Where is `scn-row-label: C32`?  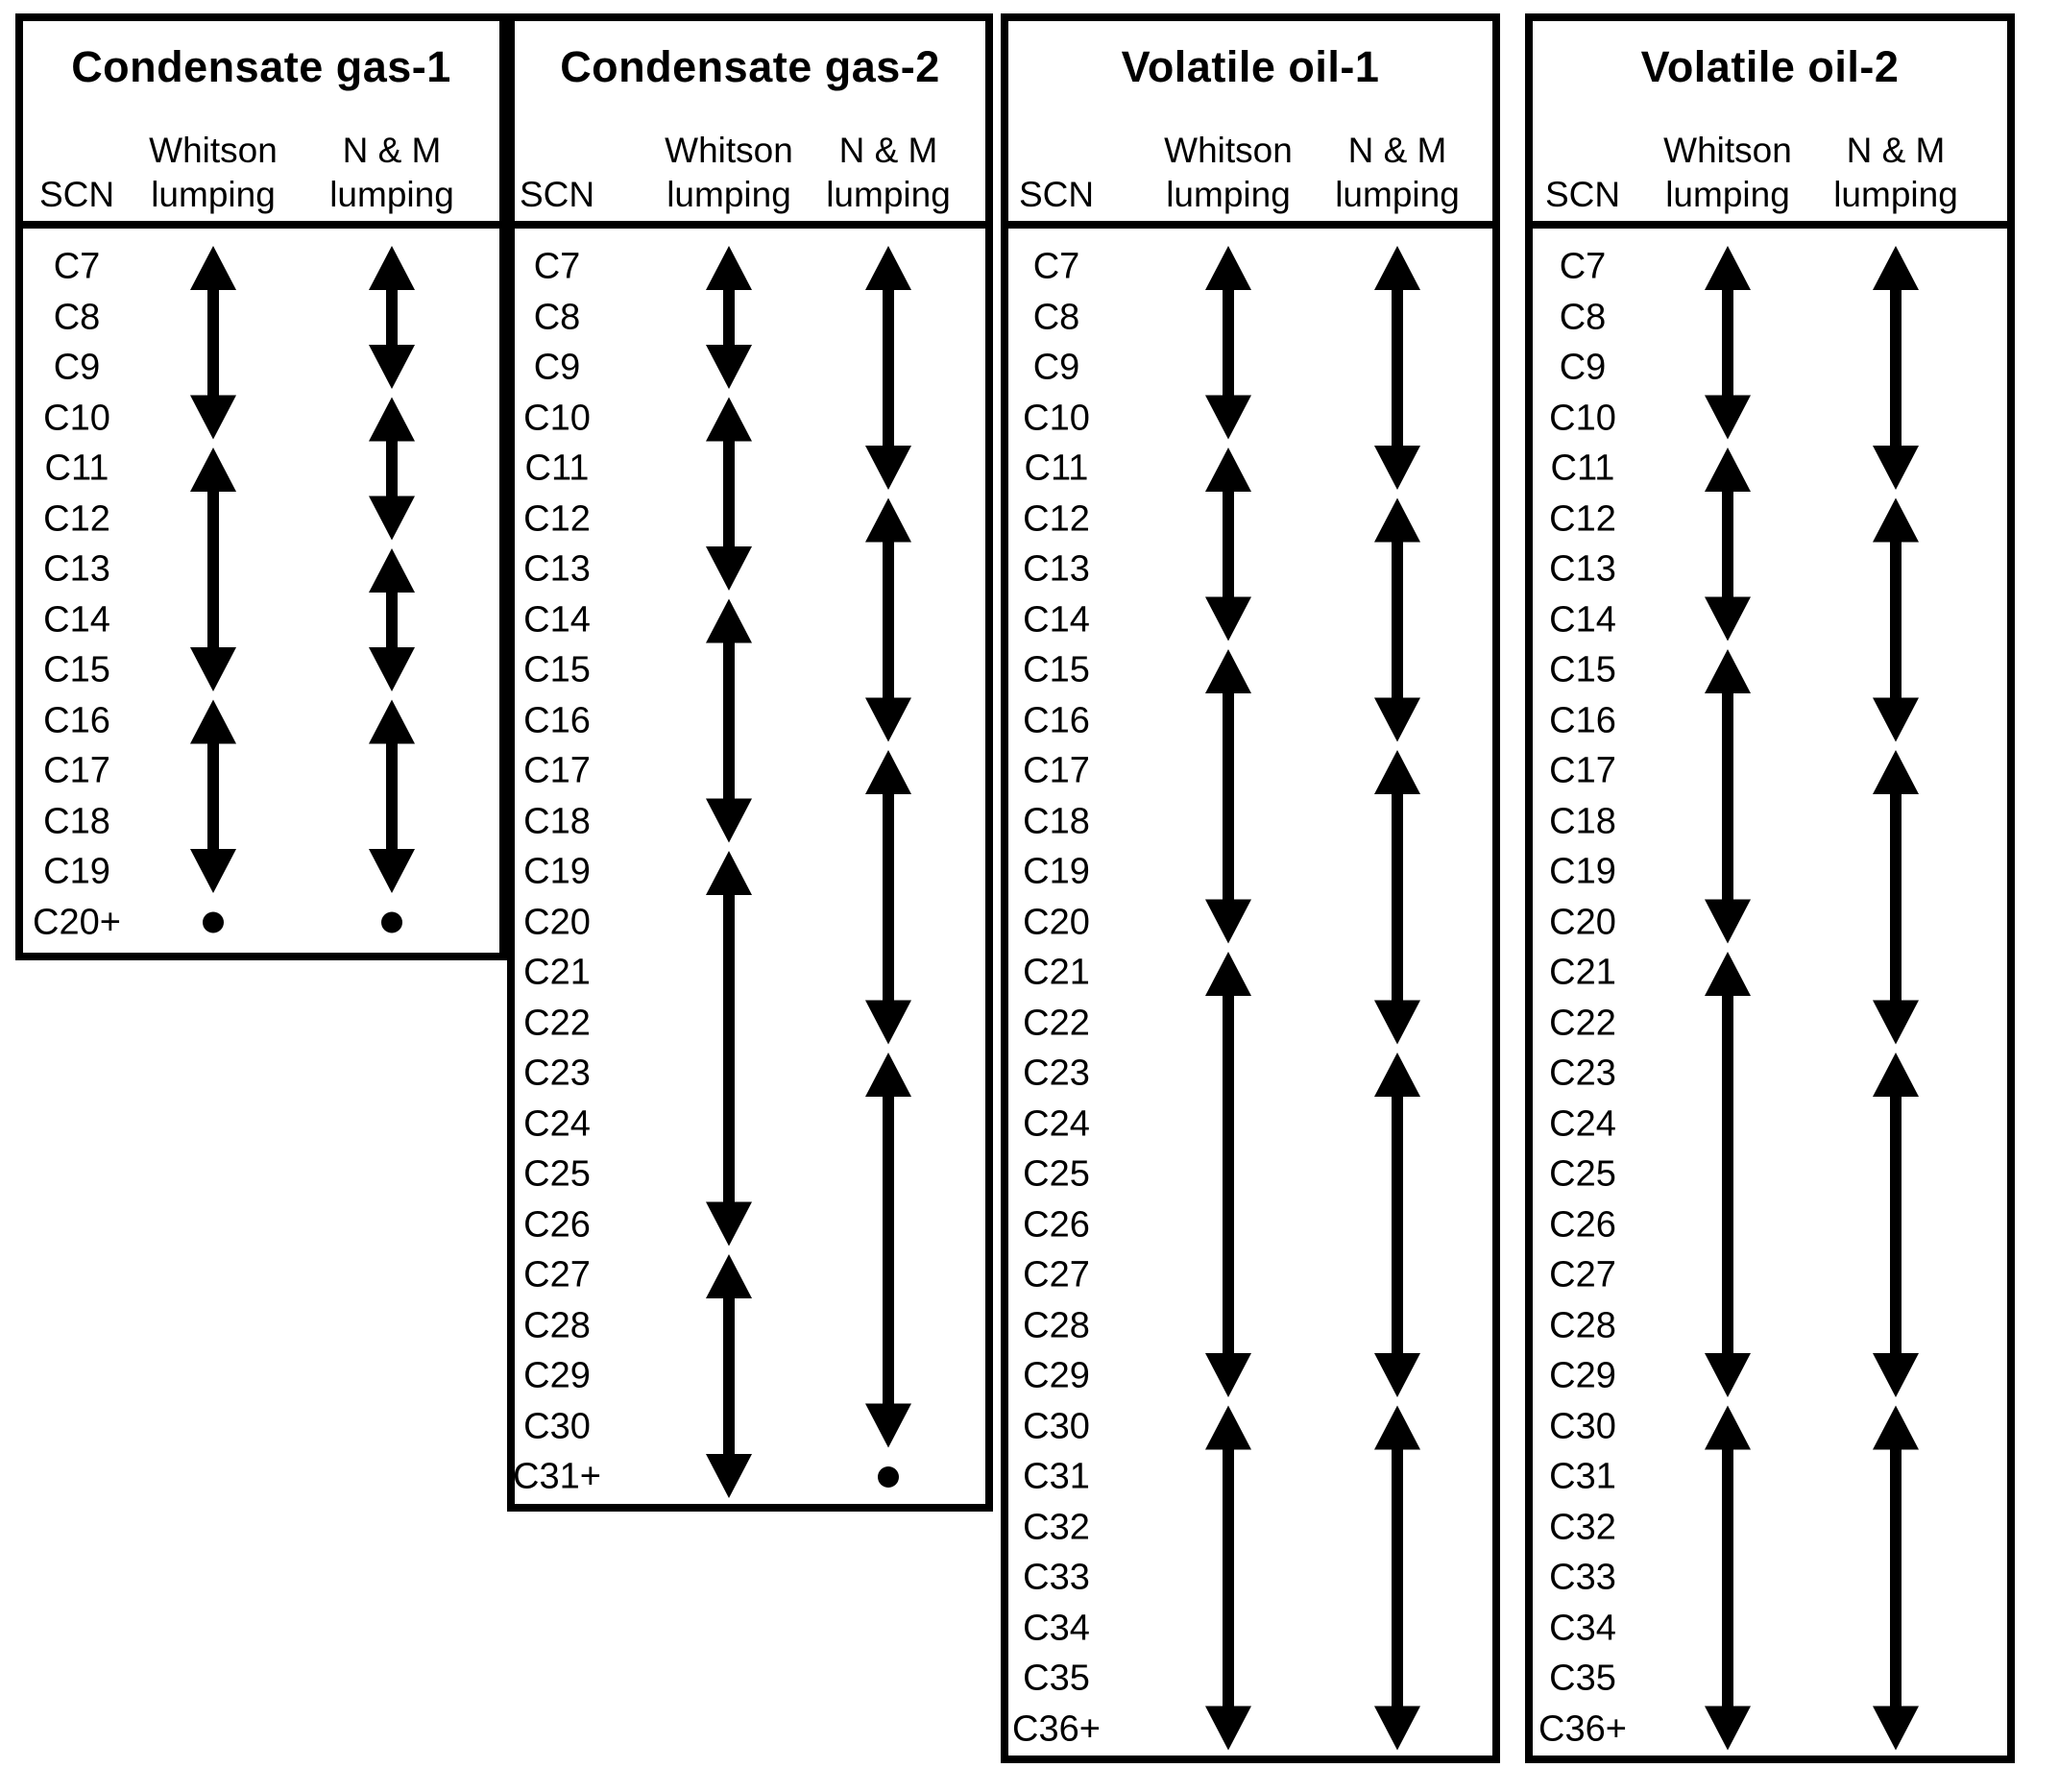 scn-row-label: C32 is located at coordinates (1582, 1527).